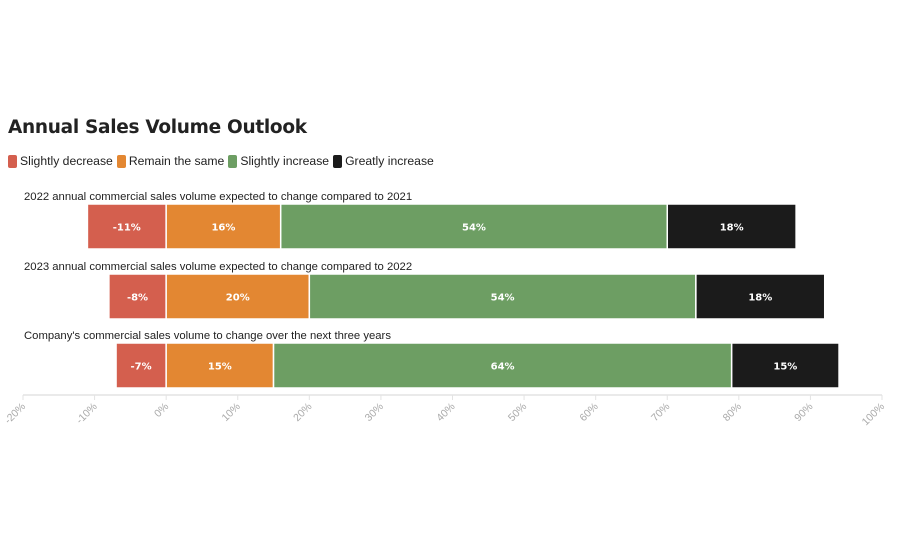 This screenshot has width=900, height=550. Describe the element at coordinates (233, 161) in the screenshot. I see `legend-swatch-slightly-increase` at that location.